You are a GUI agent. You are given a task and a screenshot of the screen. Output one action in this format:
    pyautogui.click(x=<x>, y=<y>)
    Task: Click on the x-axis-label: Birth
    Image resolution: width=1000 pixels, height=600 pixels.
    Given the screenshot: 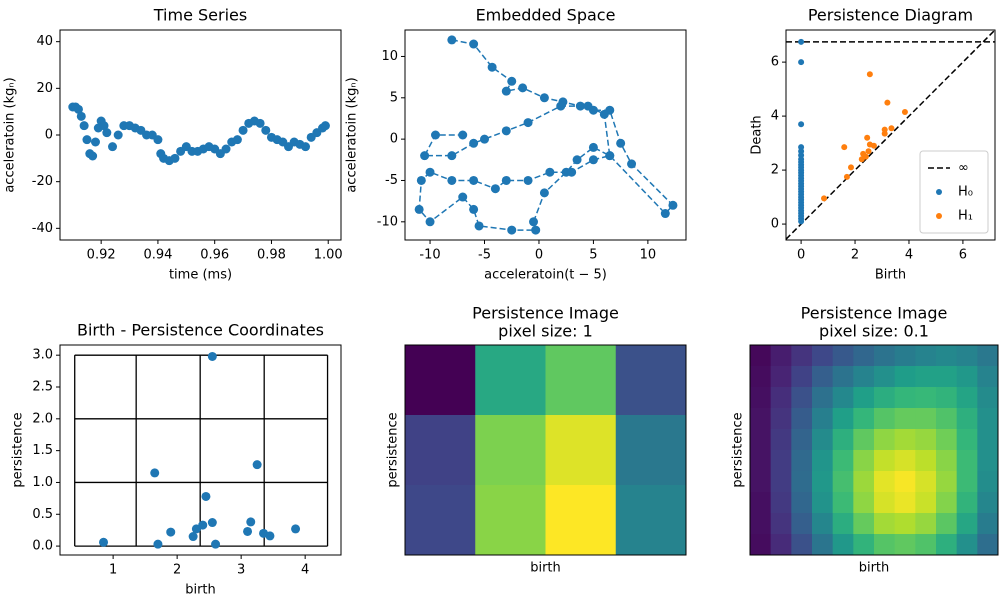 What is the action you would take?
    pyautogui.click(x=890, y=275)
    